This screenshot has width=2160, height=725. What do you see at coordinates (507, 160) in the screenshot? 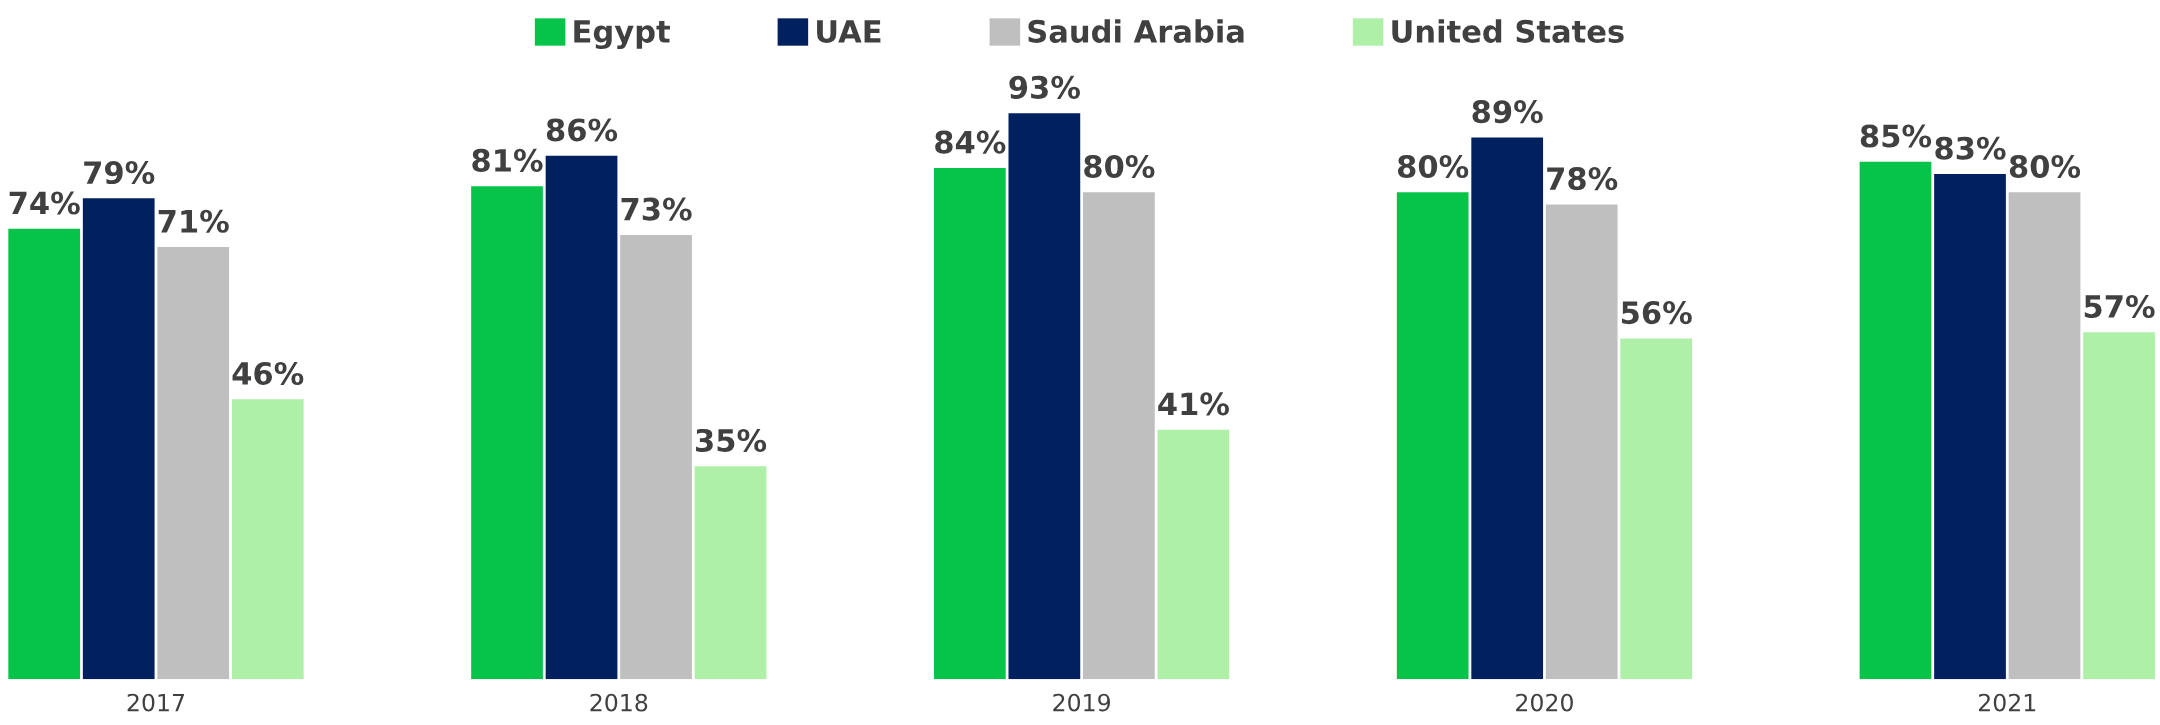
I see `data-label: 81%` at bounding box center [507, 160].